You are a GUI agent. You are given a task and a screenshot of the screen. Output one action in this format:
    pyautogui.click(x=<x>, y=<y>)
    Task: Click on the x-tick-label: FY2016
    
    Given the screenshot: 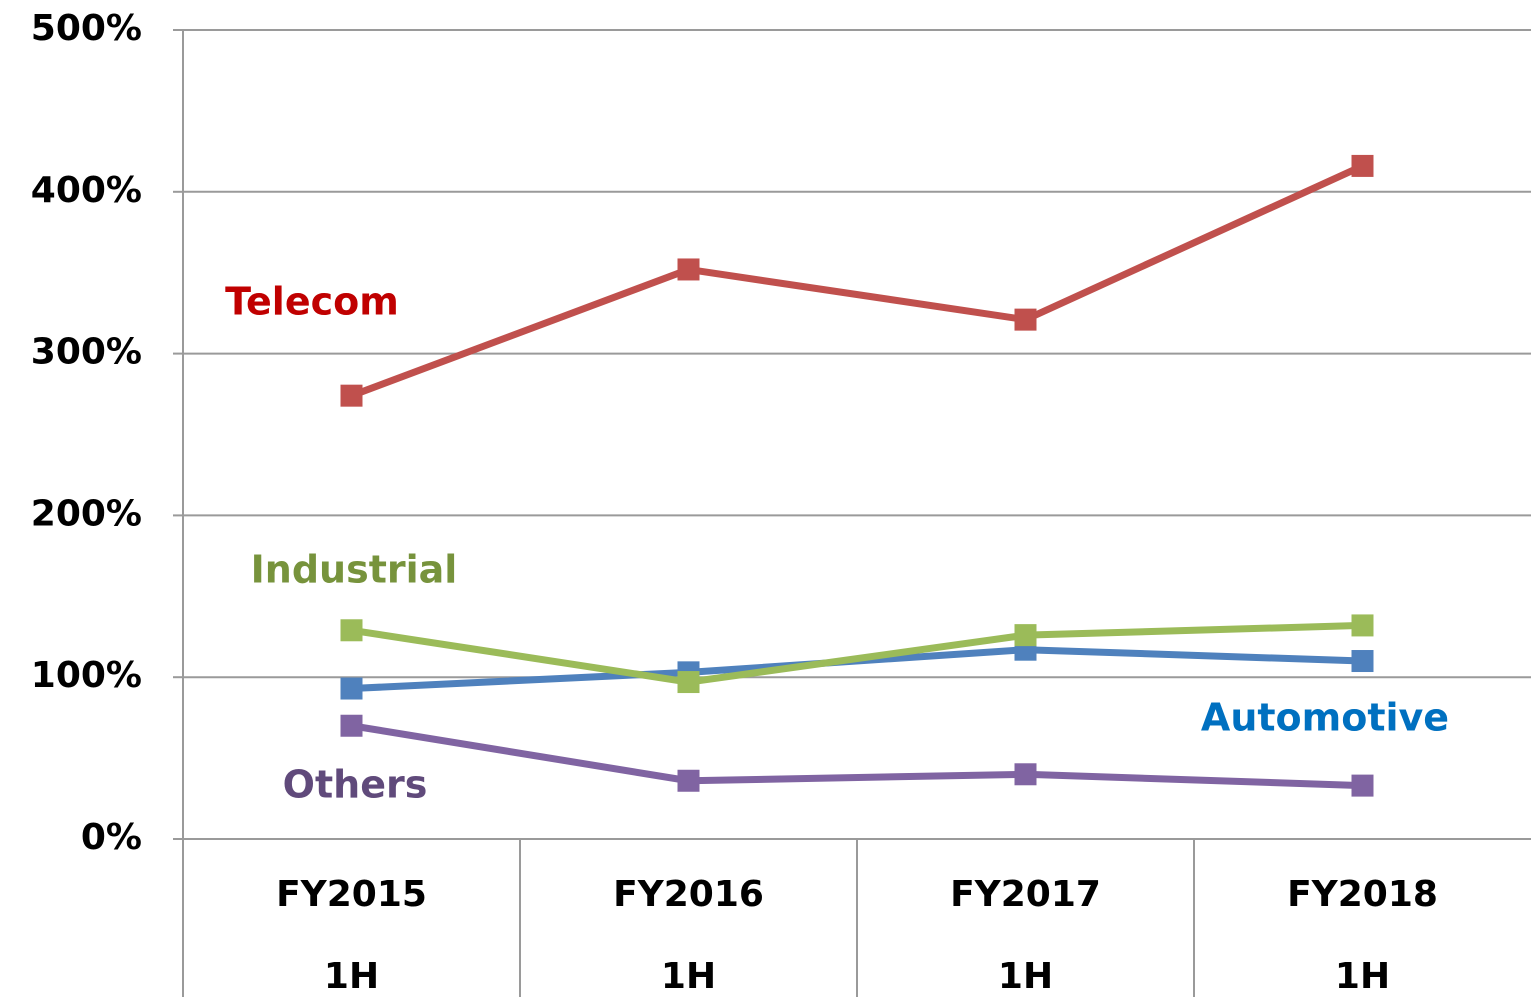 What is the action you would take?
    pyautogui.click(x=688, y=894)
    